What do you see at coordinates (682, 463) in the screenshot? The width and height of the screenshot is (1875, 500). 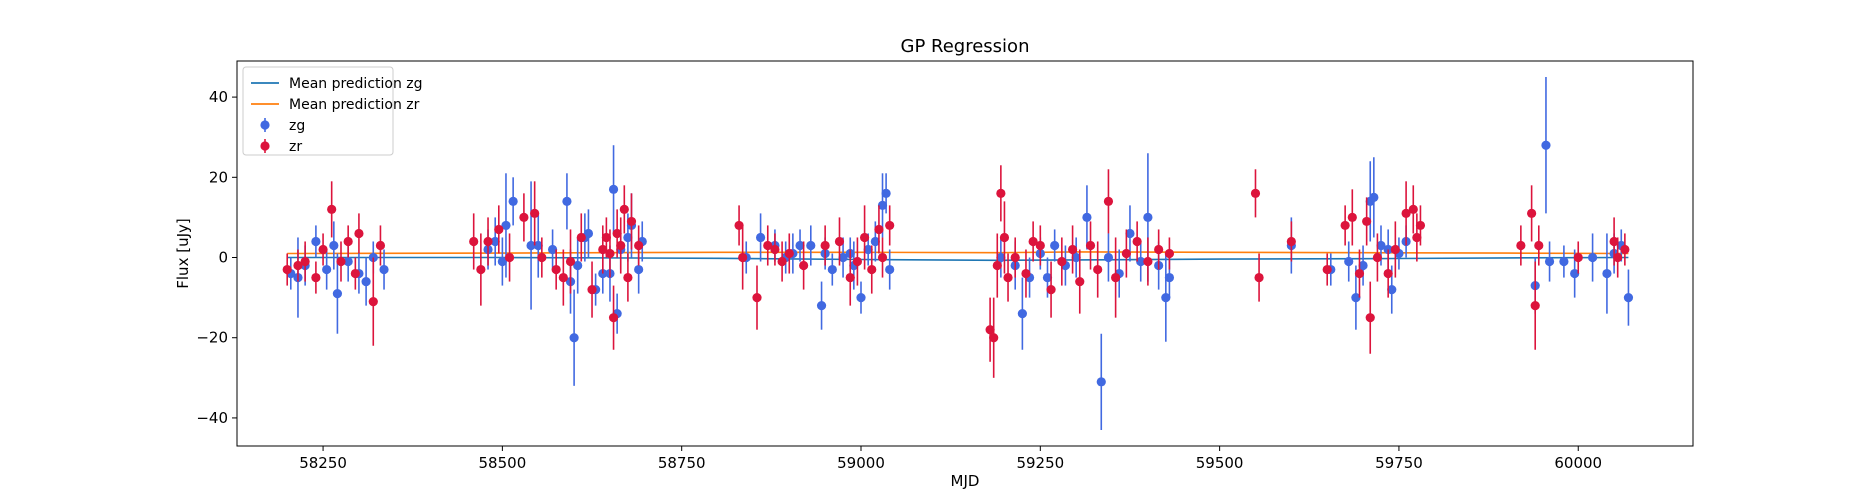 I see `x-tick-label: 58750` at bounding box center [682, 463].